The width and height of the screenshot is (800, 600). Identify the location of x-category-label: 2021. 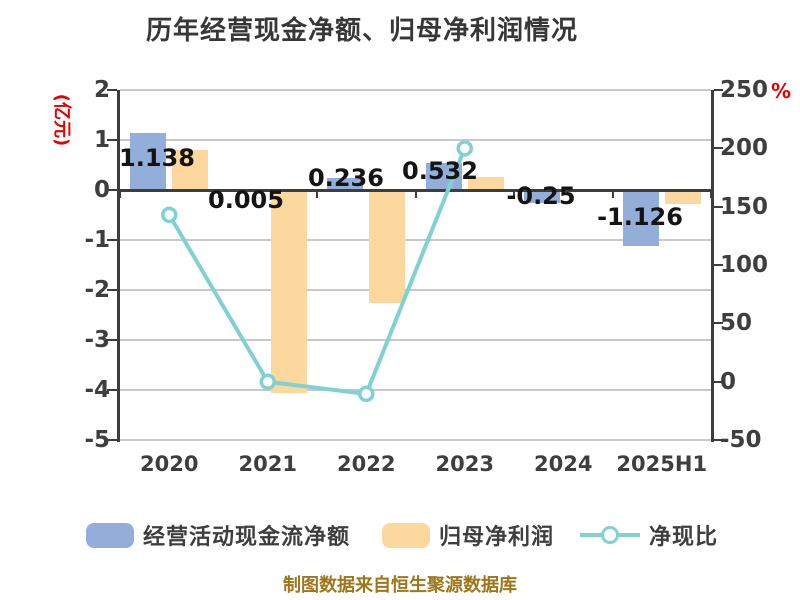
(267, 464).